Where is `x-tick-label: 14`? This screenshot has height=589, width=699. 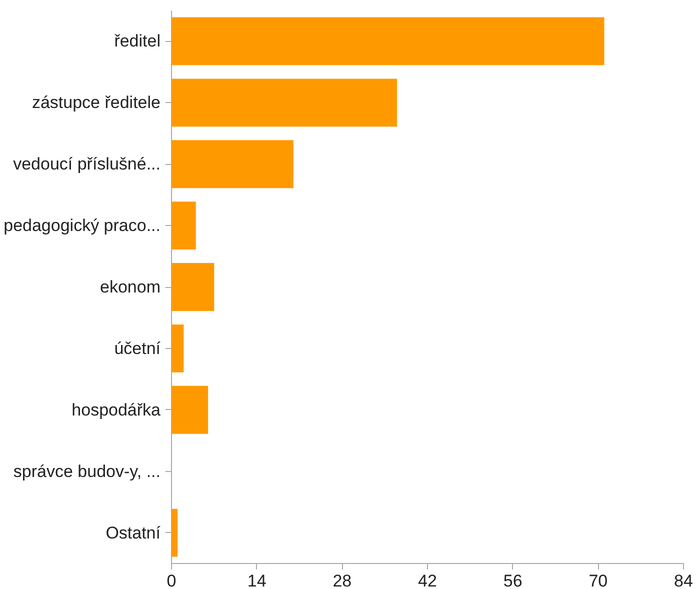
x-tick-label: 14 is located at coordinates (256, 580).